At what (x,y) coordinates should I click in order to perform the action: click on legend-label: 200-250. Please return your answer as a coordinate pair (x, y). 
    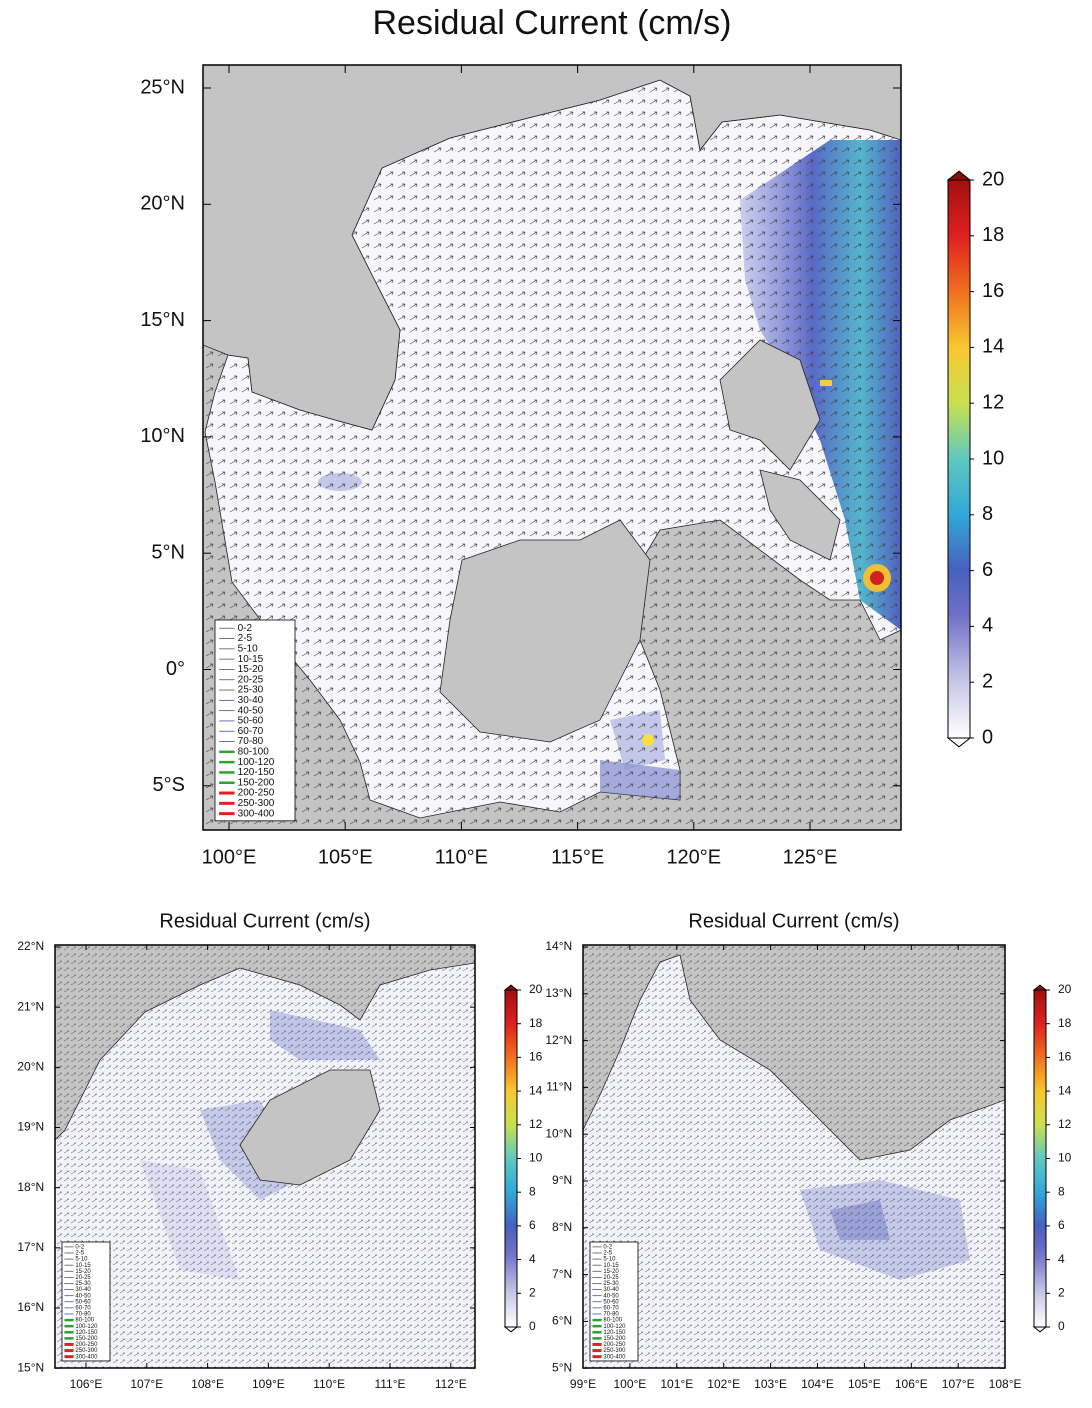
    Looking at the image, I should click on (614, 1345).